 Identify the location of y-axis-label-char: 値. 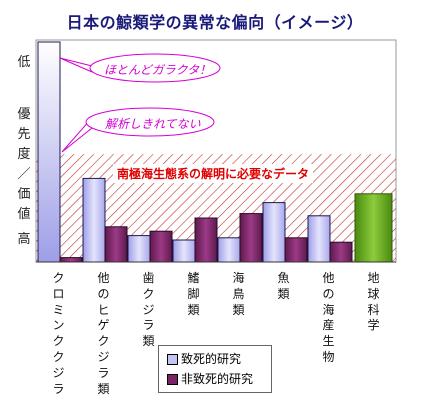
(24, 214).